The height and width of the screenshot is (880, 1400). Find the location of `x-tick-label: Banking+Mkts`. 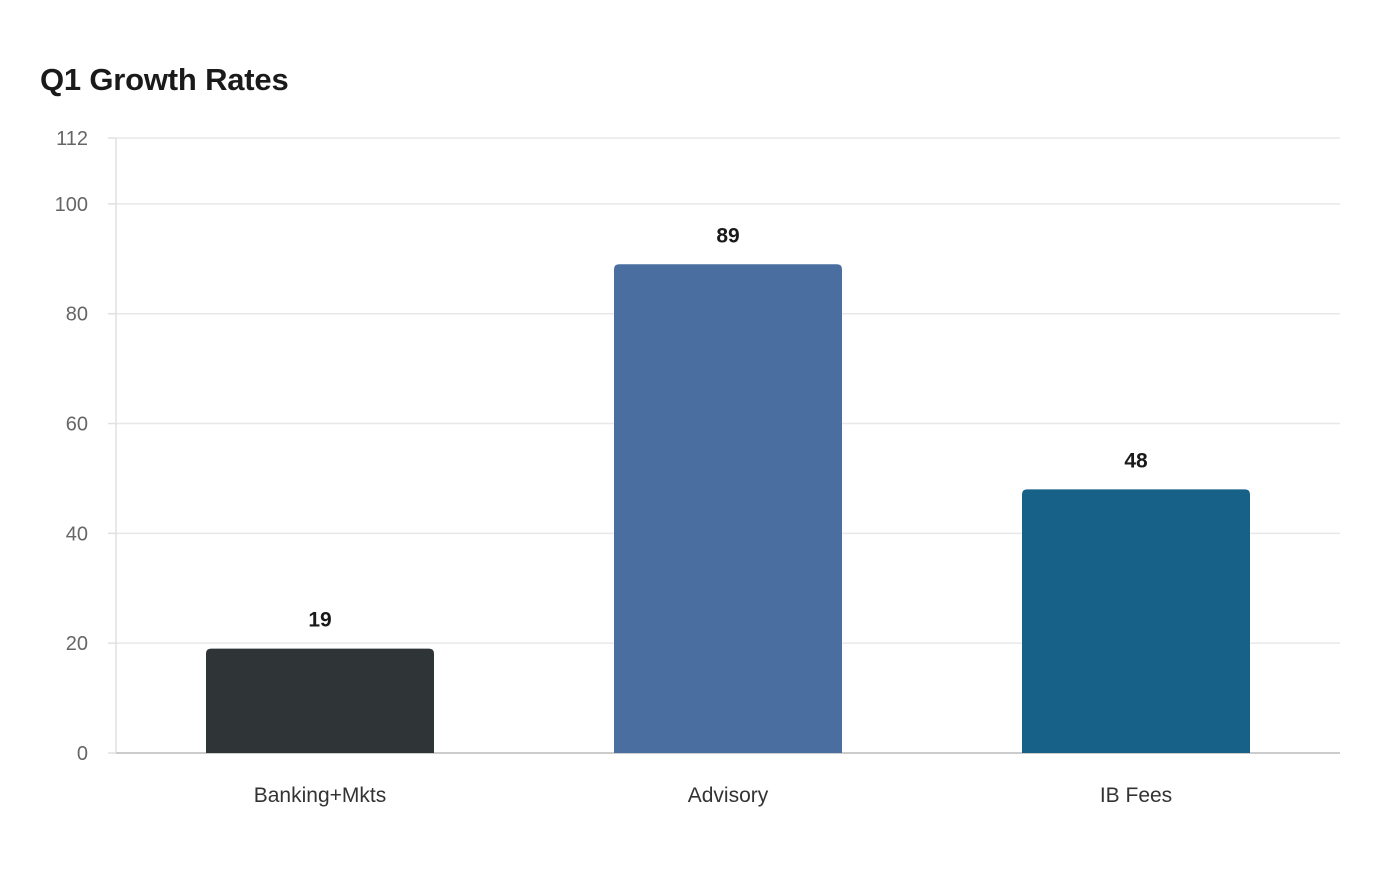

x-tick-label: Banking+Mkts is located at coordinates (320, 795).